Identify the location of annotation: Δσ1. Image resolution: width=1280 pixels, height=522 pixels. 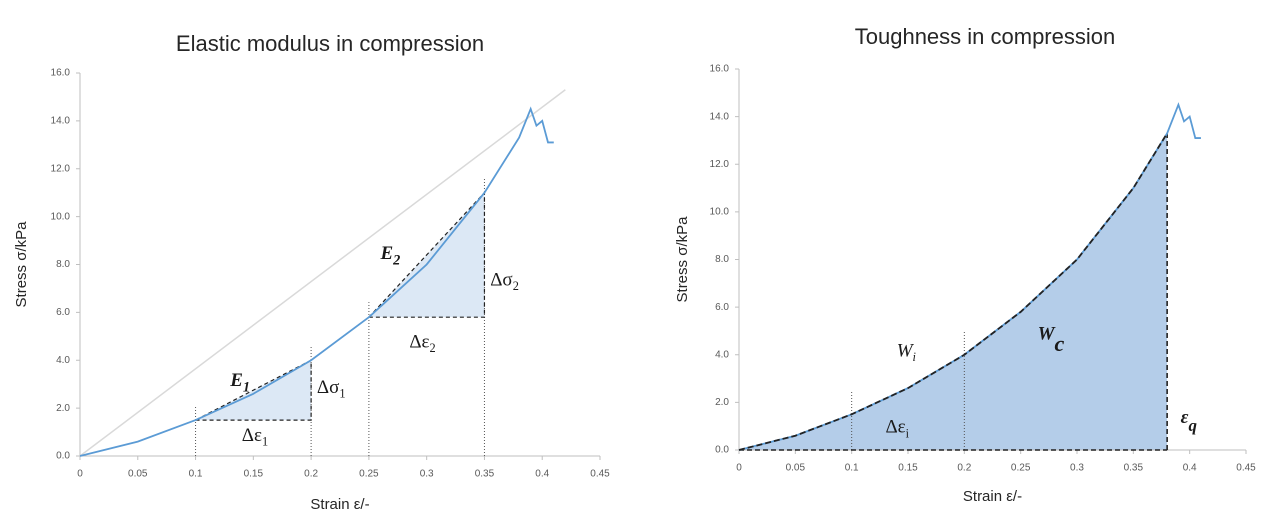
(331, 388).